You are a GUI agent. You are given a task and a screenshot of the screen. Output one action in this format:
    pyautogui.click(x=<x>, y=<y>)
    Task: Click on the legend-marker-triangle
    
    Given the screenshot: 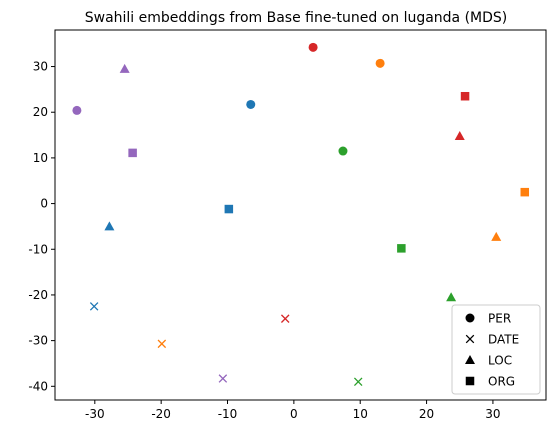 What is the action you would take?
    pyautogui.click(x=470, y=359)
    